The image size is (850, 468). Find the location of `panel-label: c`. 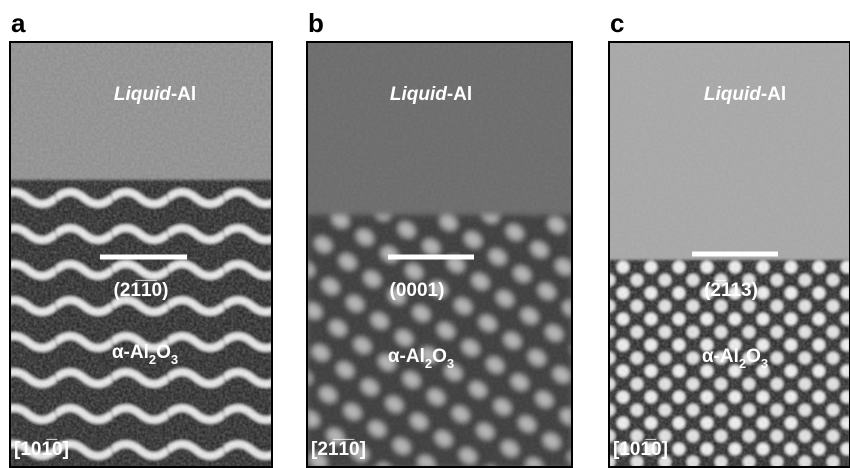

panel-label: c is located at coordinates (617, 23).